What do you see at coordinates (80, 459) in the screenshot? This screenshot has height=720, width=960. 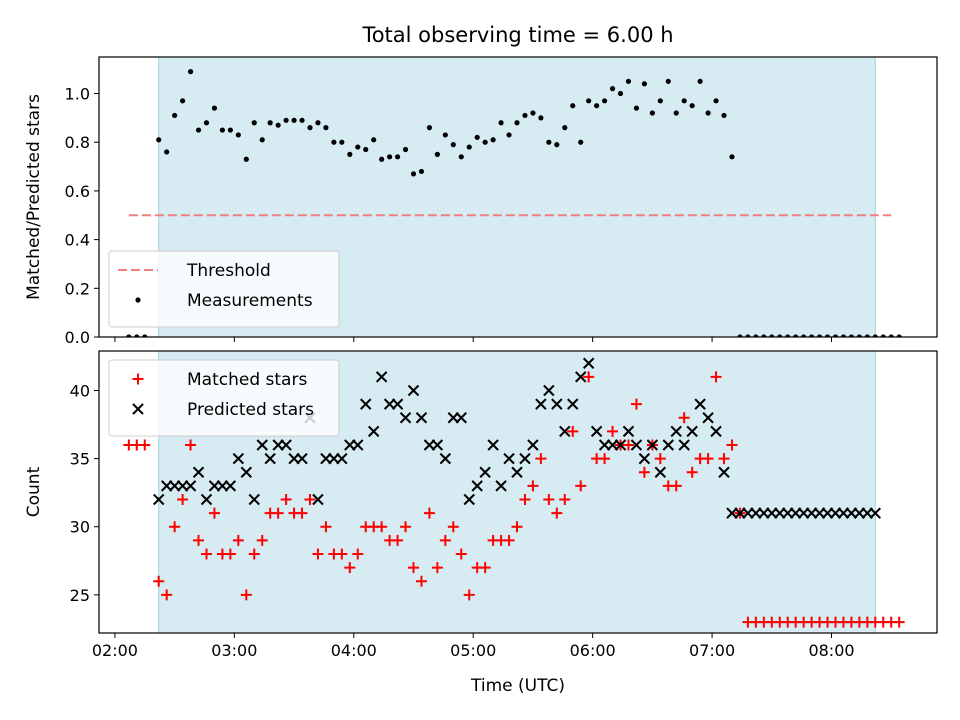 I see `y-tick-label: 35` at bounding box center [80, 459].